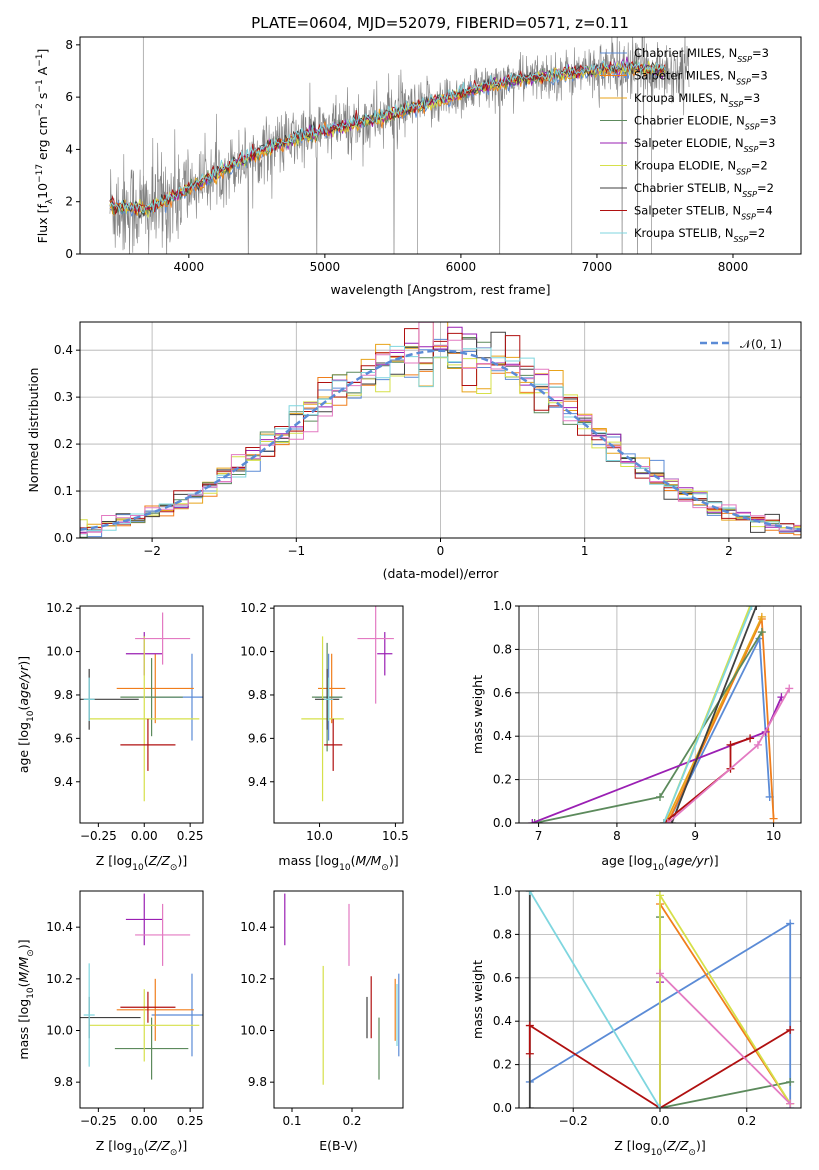 This screenshot has height=1170, width=819. I want to click on x-tick-label: 8, so click(617, 836).